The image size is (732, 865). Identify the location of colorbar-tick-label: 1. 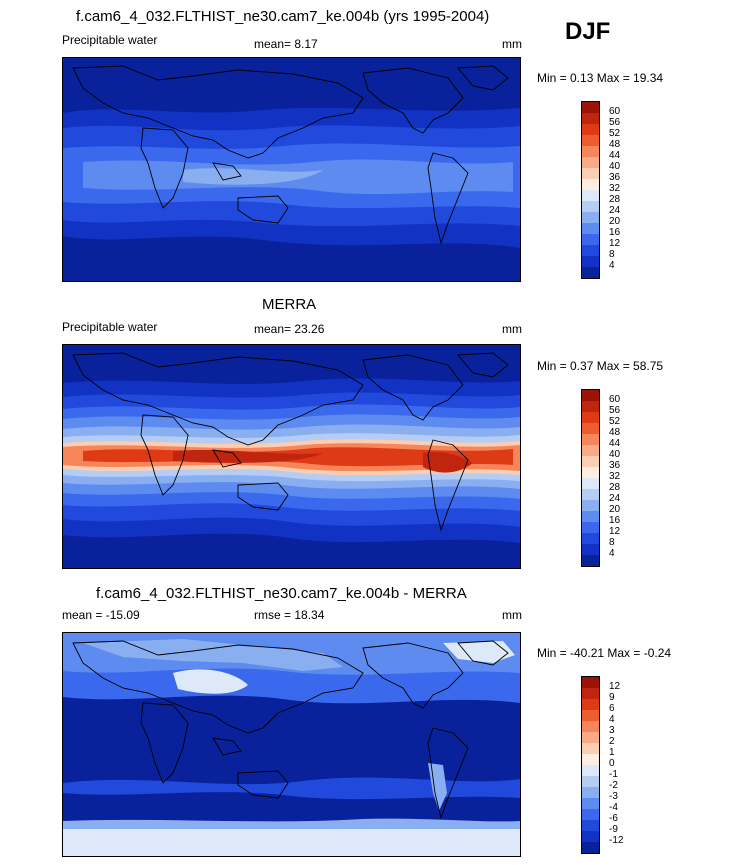
(612, 752).